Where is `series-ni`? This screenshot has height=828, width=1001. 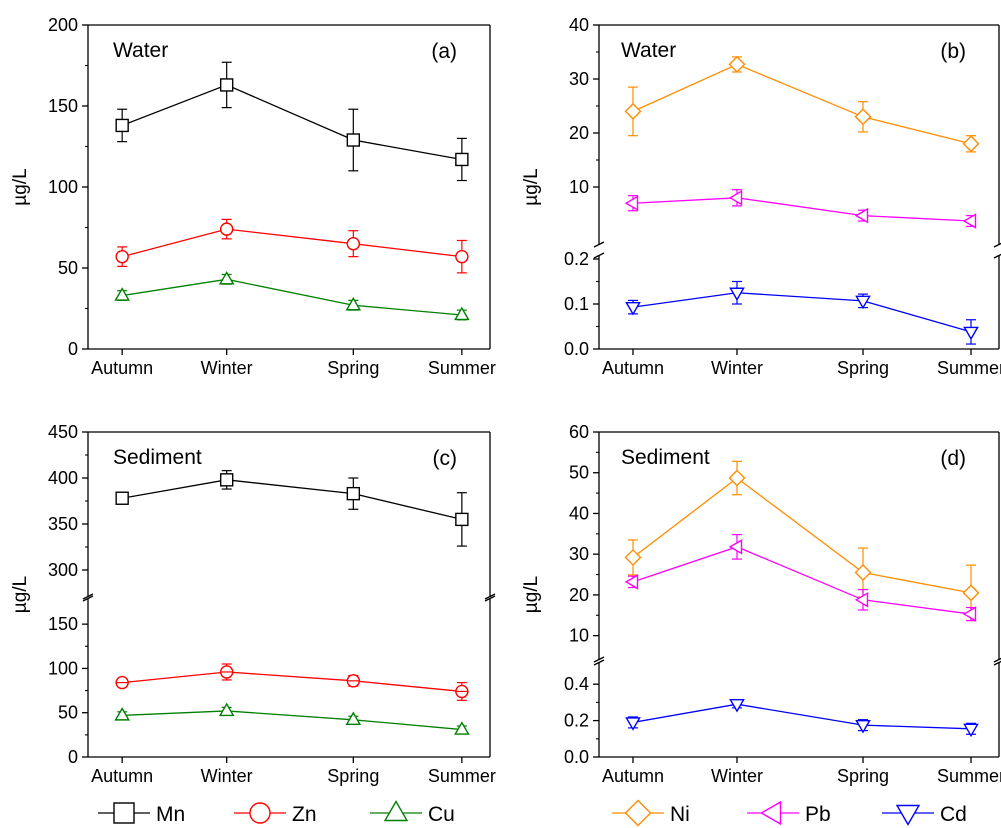 series-ni is located at coordinates (802, 104).